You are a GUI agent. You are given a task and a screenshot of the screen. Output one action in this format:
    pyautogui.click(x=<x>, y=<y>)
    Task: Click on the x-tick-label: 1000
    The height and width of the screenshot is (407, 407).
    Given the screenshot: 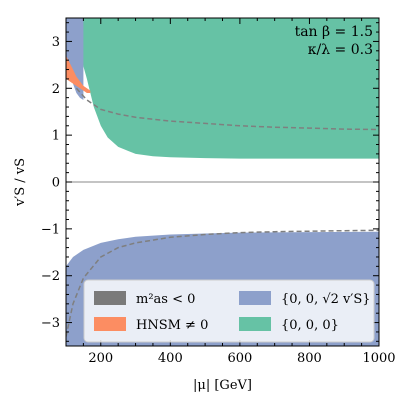 What is the action you would take?
    pyautogui.click(x=378, y=358)
    